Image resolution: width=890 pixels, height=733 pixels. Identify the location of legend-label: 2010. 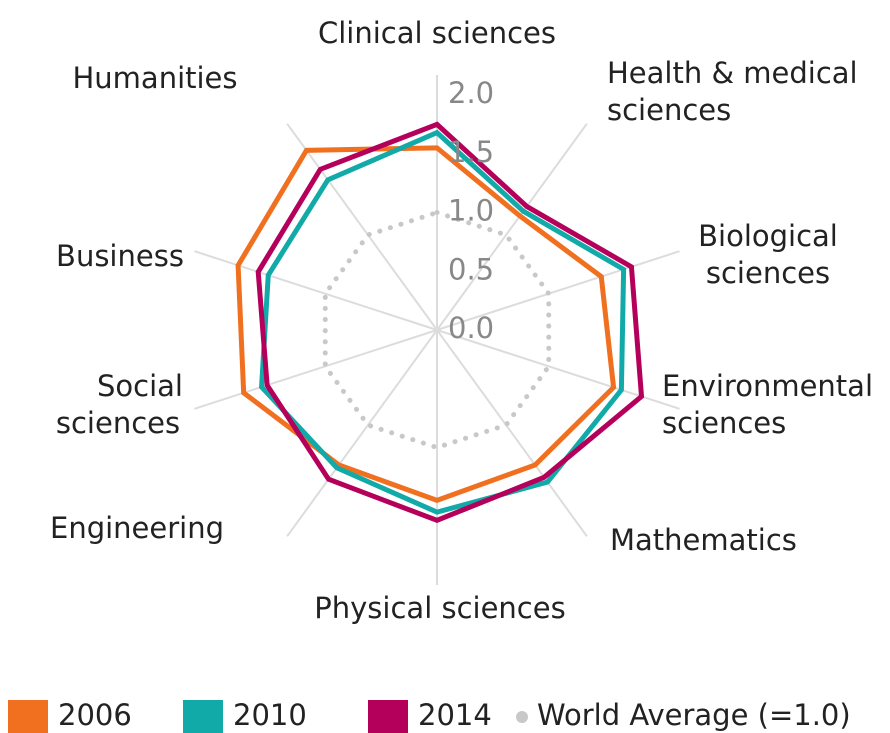
(270, 715).